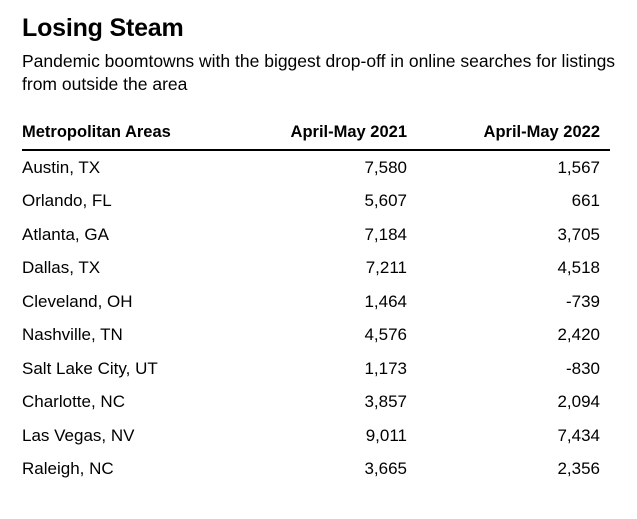  I want to click on value-2022-cell: 1,567, so click(578, 167).